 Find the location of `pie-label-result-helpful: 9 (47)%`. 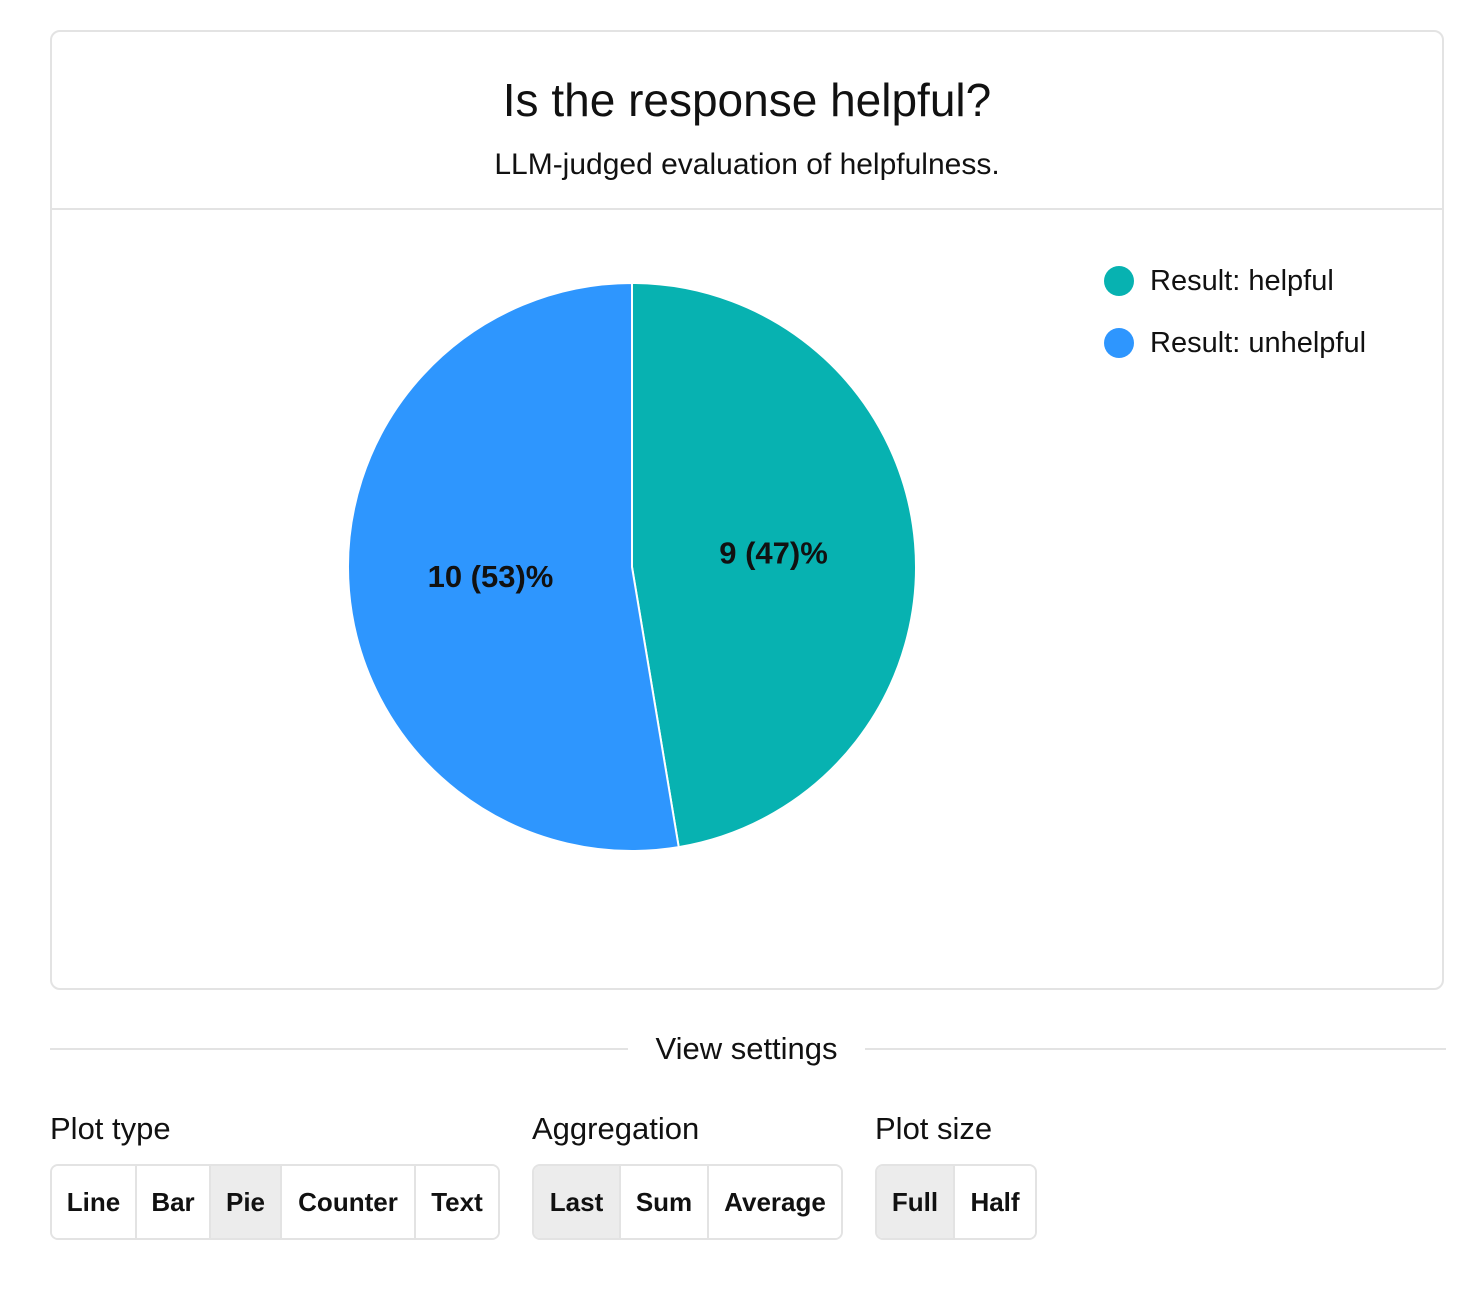

pie-label-result-helpful: 9 (47)% is located at coordinates (773, 552).